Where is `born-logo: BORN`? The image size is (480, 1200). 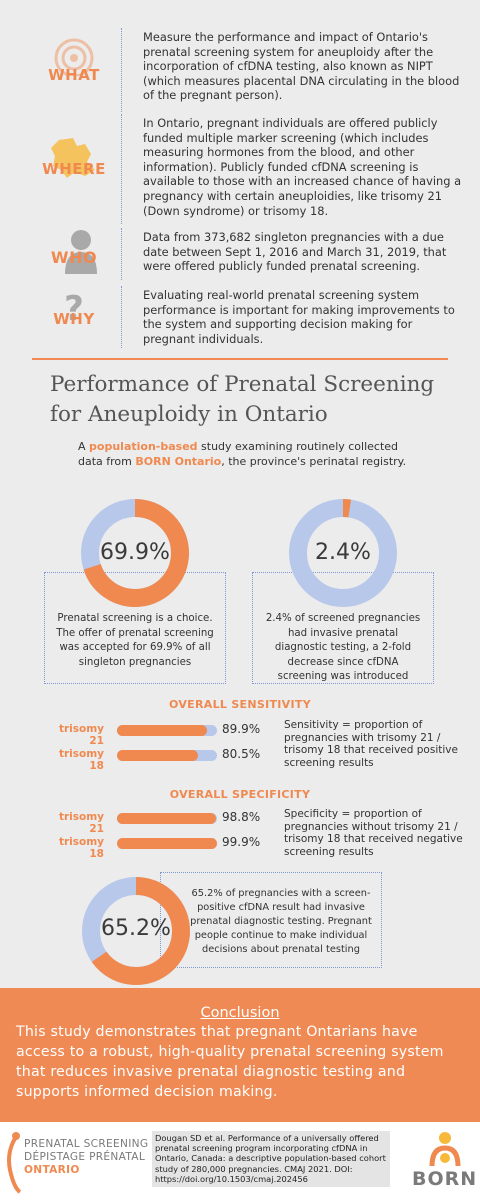
born-logo: BORN is located at coordinates (445, 1179).